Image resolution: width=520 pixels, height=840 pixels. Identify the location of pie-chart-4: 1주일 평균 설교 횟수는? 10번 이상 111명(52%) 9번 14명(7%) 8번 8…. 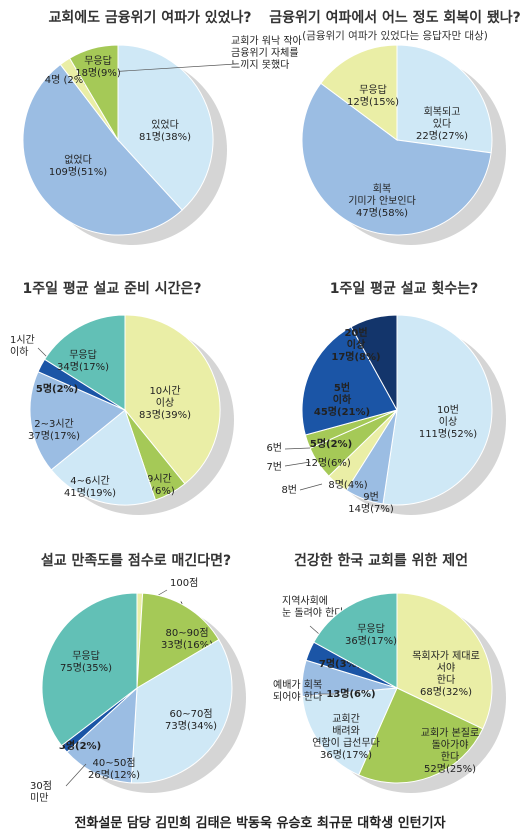
(386, 397).